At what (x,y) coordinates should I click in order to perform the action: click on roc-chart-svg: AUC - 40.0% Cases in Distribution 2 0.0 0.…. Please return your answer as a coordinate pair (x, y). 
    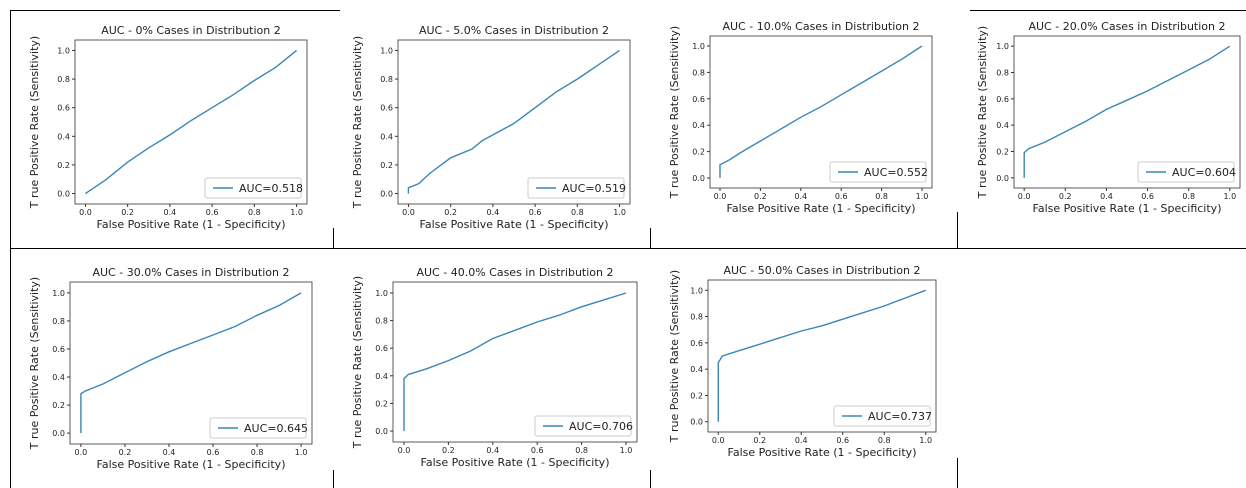
    Looking at the image, I should click on (494, 367).